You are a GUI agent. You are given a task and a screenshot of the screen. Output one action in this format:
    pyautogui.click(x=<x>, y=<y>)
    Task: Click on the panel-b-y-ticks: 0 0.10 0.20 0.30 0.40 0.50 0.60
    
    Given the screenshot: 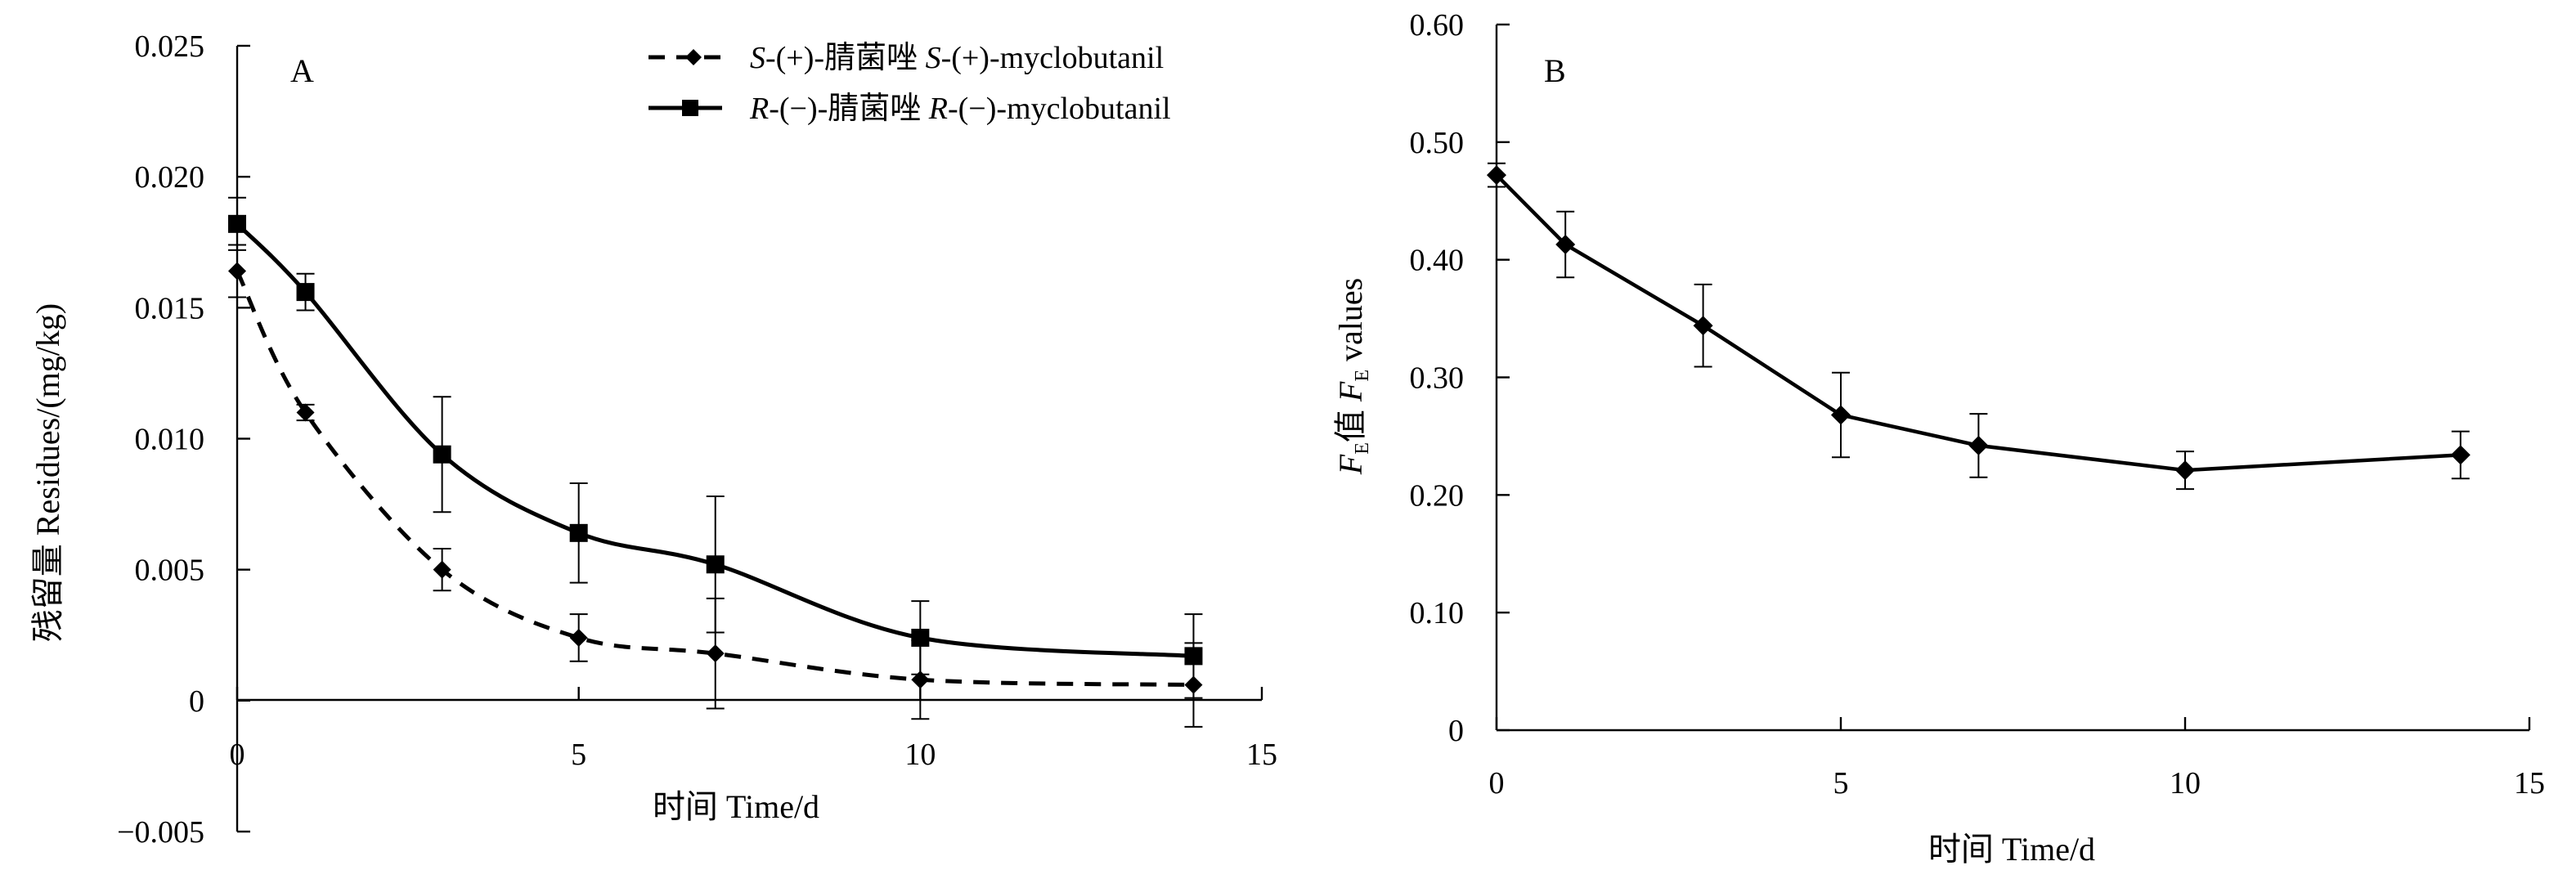 What is the action you would take?
    pyautogui.click(x=1460, y=378)
    